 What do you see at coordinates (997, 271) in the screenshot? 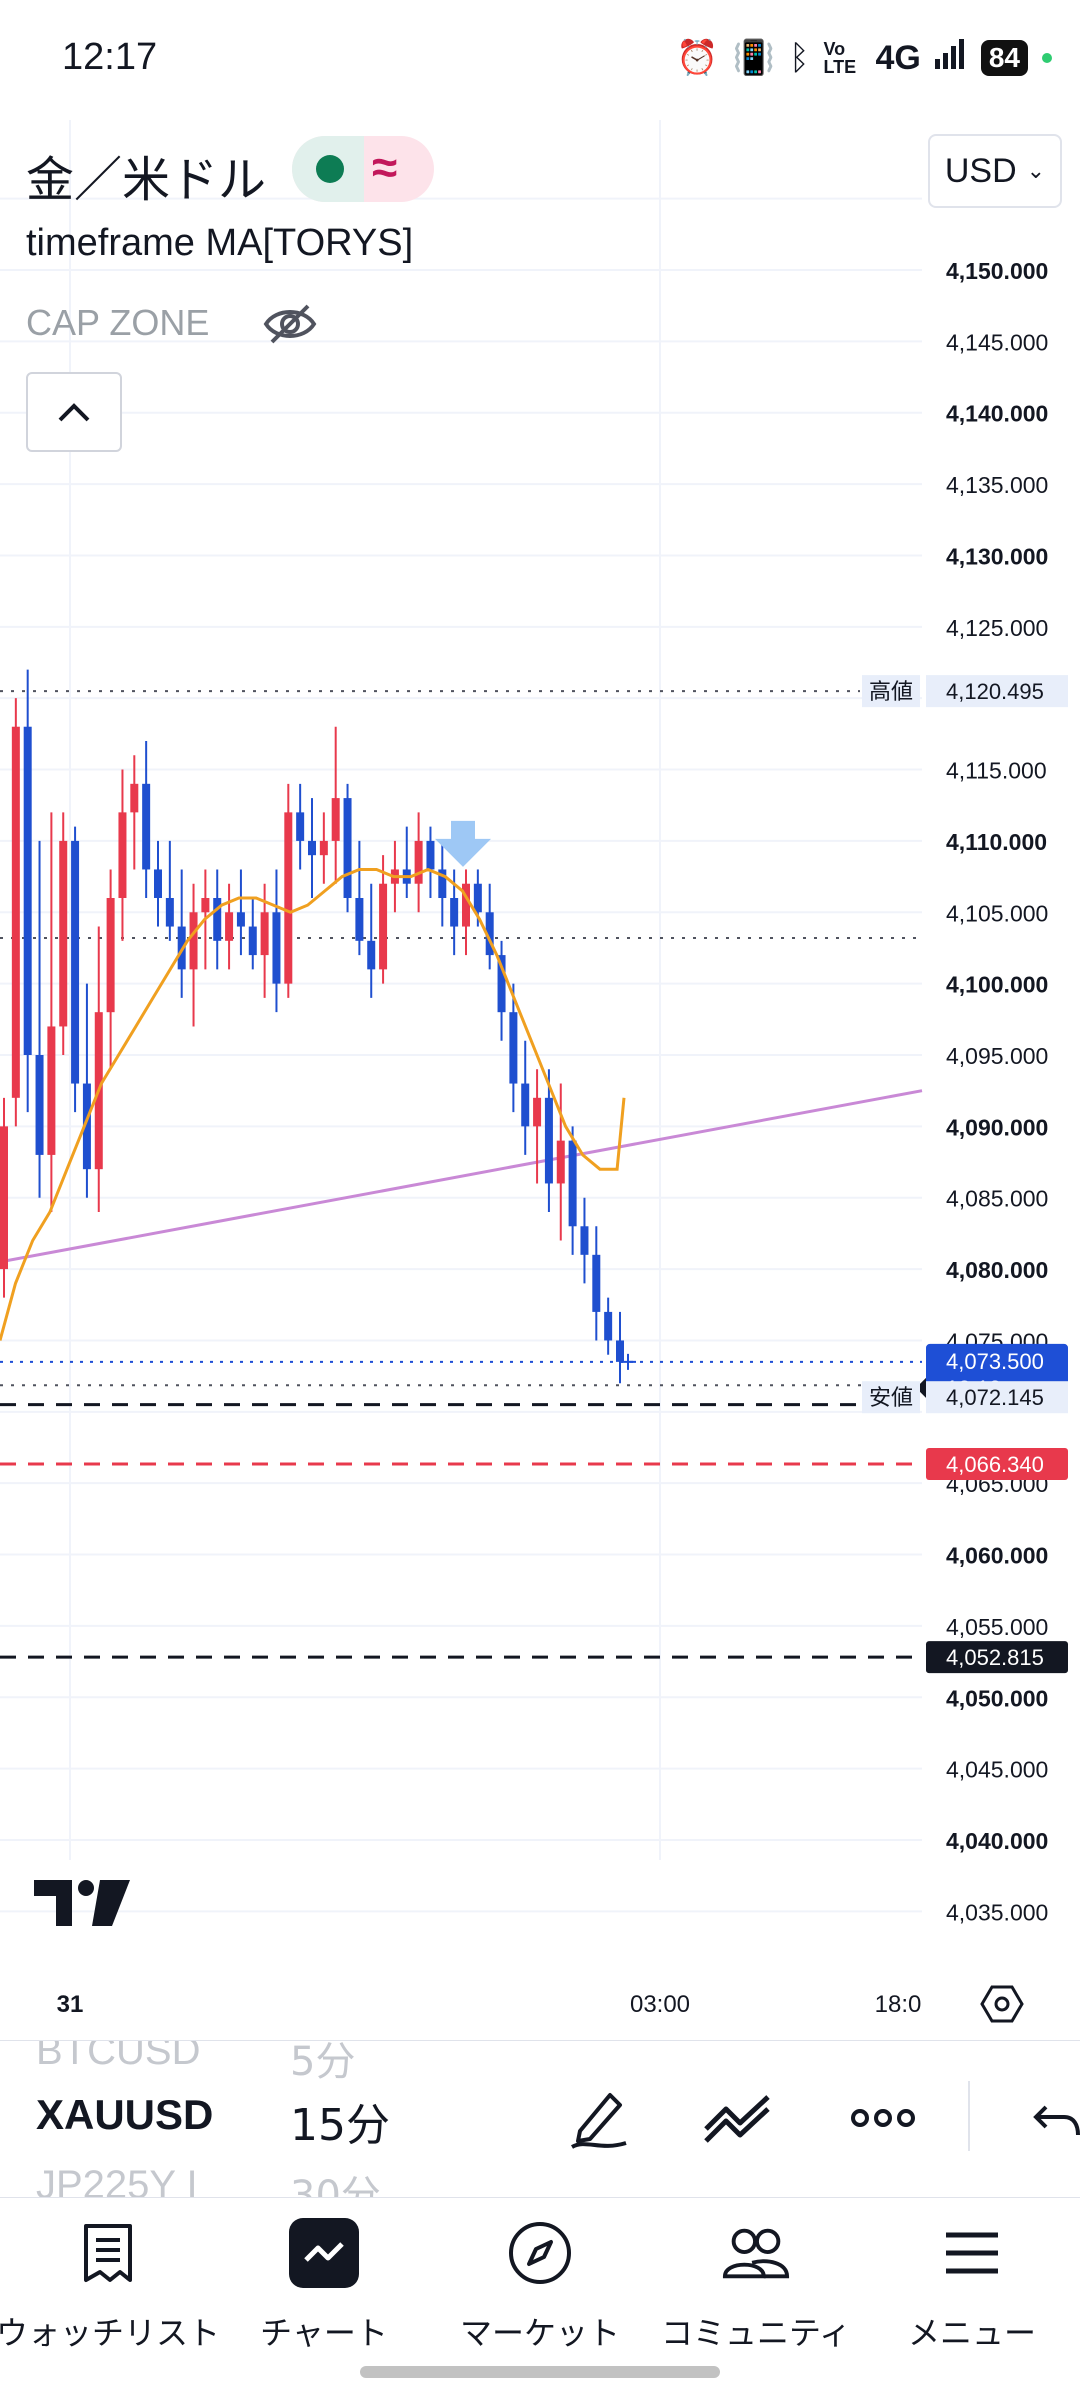
I see `y-axis-label: 4,150.000` at bounding box center [997, 271].